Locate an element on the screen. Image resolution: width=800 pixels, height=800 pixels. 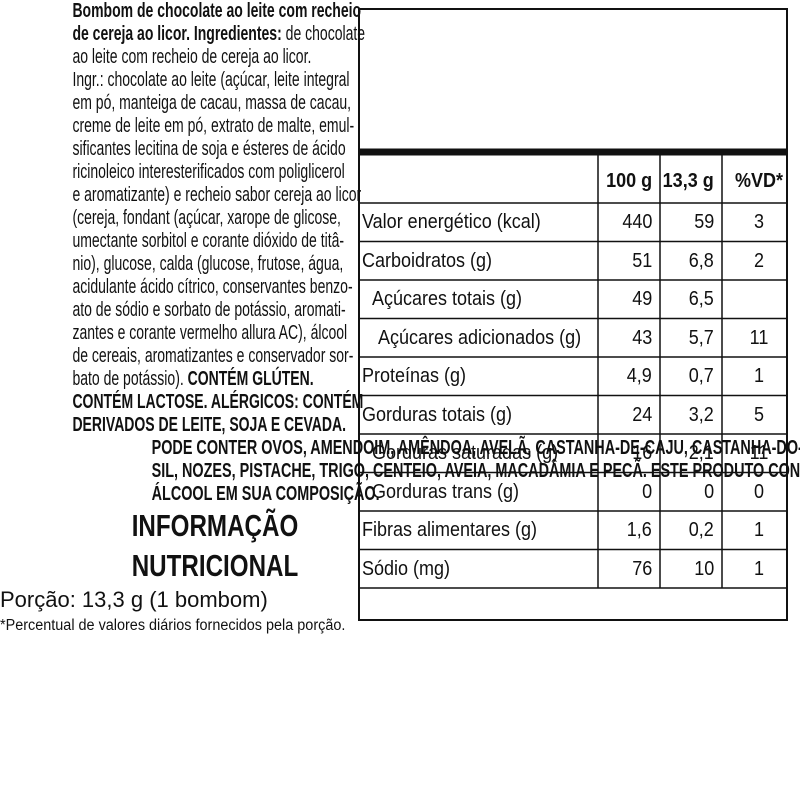
table-title: INFORMAÇÃO NUTRICIONAL is located at coordinates (215, 545).